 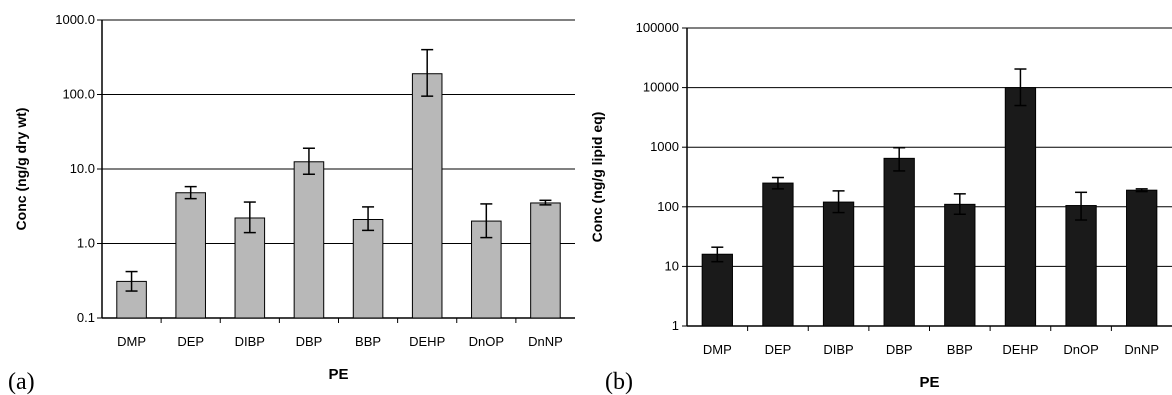 What do you see at coordinates (672, 265) in the screenshot?
I see `y-tick-label: 10` at bounding box center [672, 265].